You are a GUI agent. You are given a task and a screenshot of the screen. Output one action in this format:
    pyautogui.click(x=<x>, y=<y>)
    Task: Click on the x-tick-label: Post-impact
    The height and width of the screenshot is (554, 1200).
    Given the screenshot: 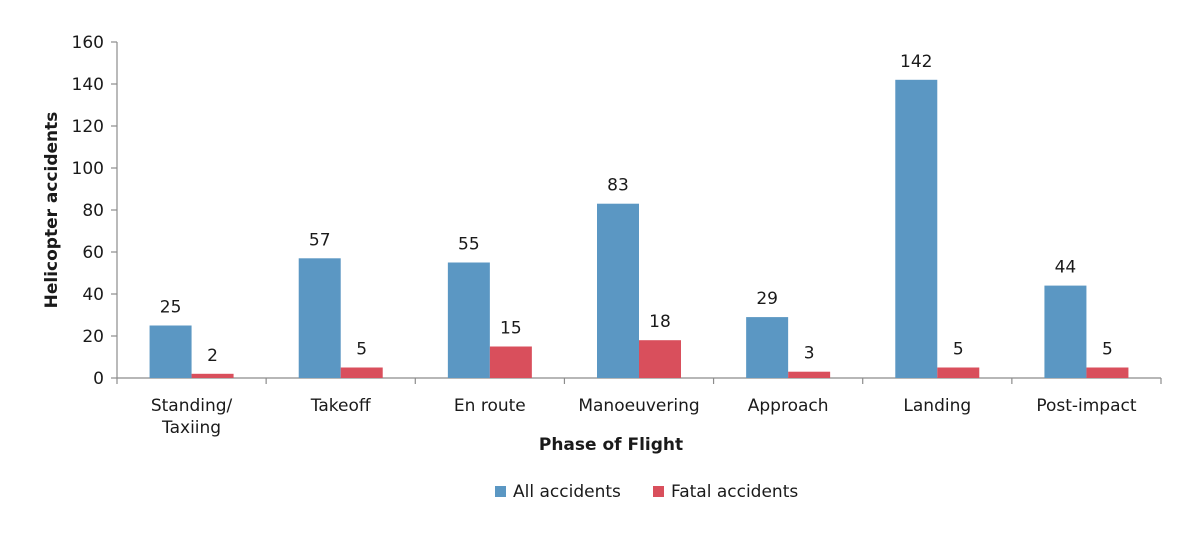 What is the action you would take?
    pyautogui.click(x=1086, y=406)
    